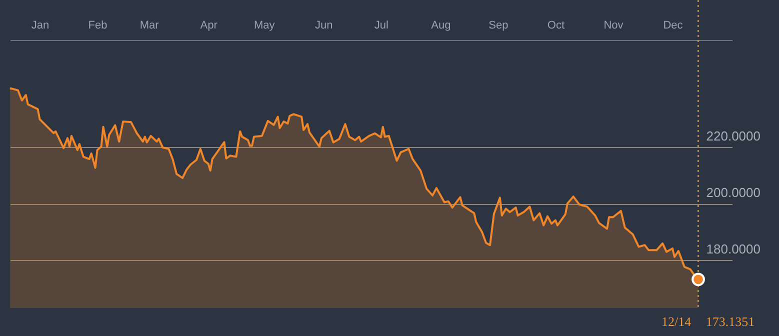  Describe the element at coordinates (556, 26) in the screenshot. I see `x-tick-label: Oct` at that location.